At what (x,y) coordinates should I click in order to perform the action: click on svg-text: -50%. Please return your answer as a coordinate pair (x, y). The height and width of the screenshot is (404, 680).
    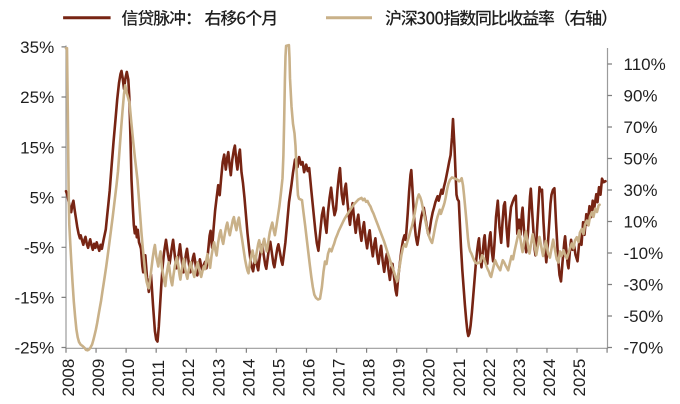
    Looking at the image, I should click on (644, 316).